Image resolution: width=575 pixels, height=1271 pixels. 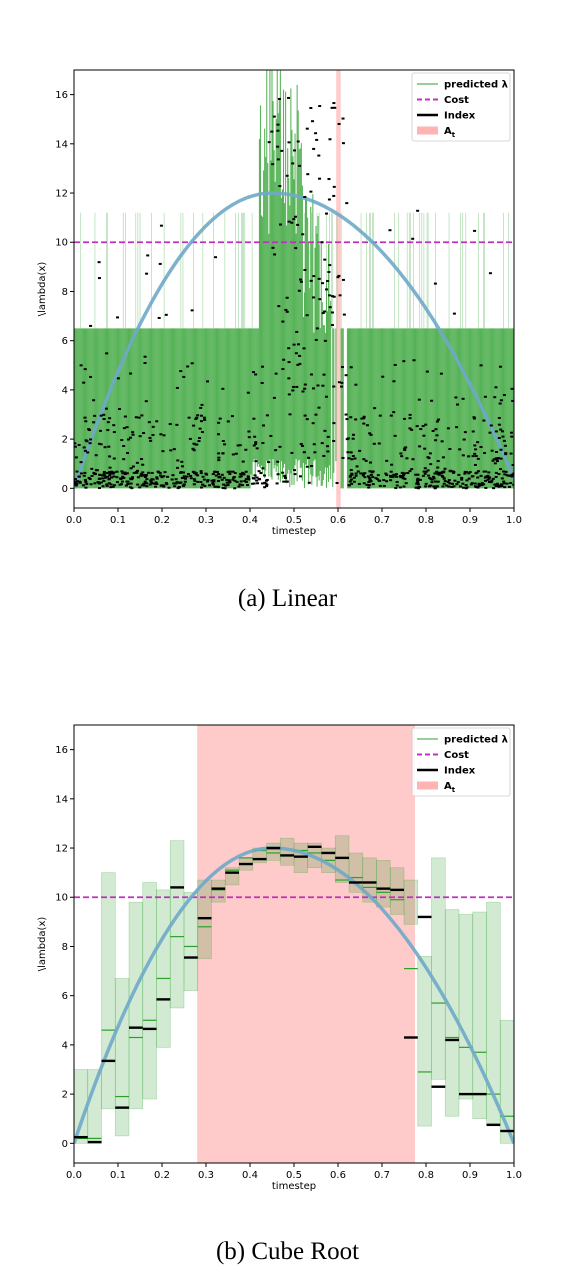 I want to click on legend-item-4-label: At, so click(x=450, y=132).